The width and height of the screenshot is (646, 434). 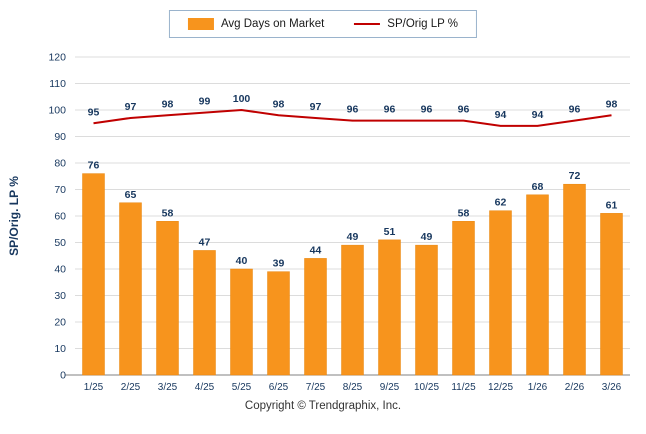 I want to click on bar-value-label: 61, so click(x=612, y=205).